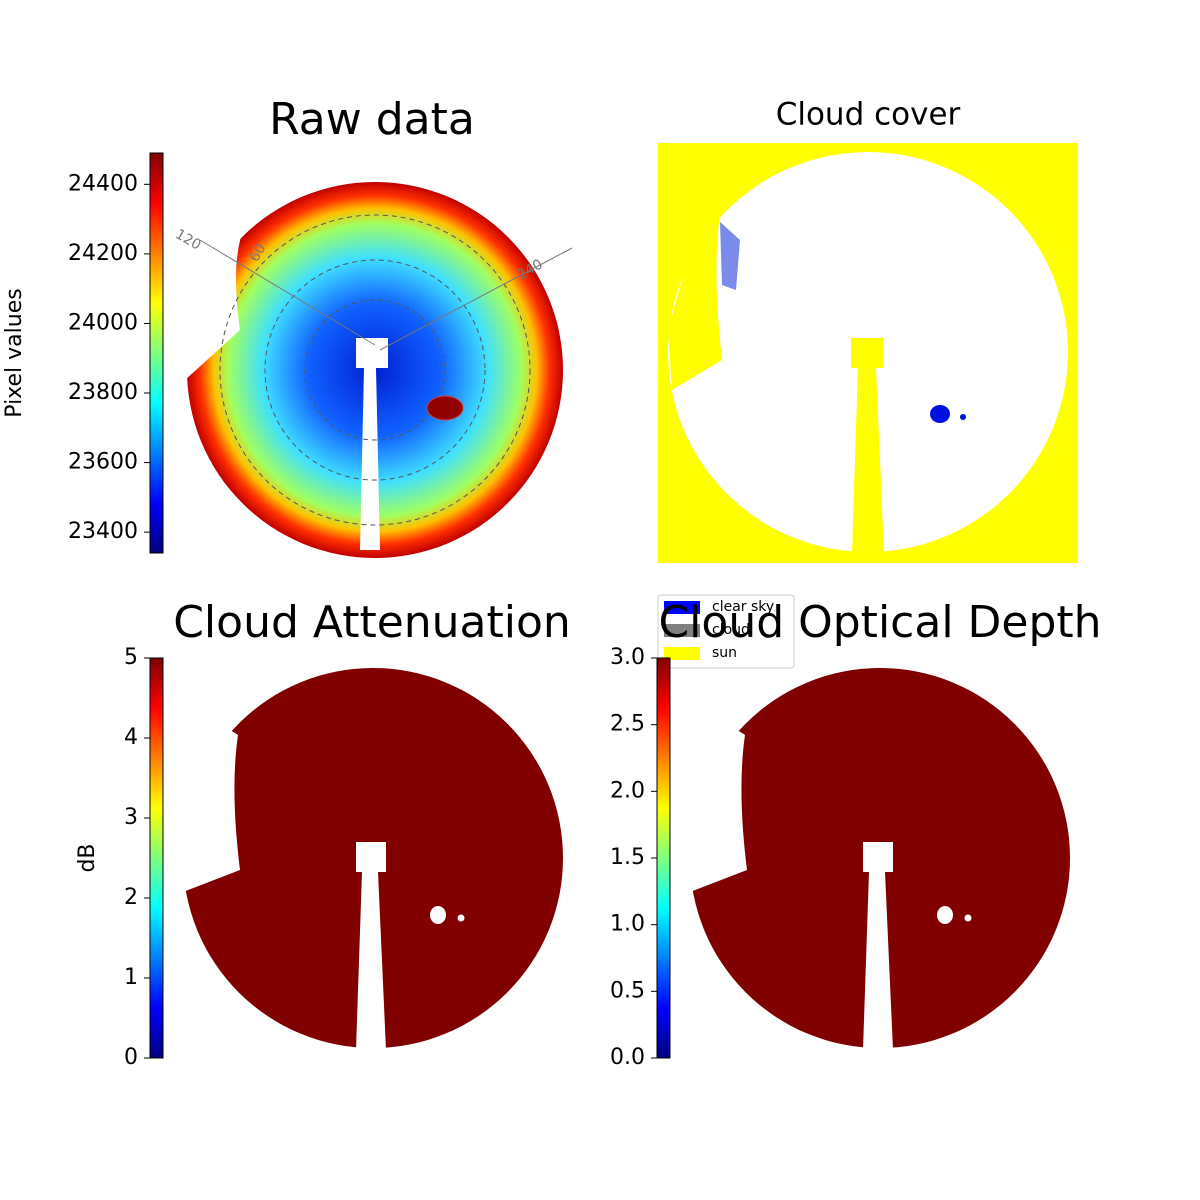 The image size is (1200, 1200). I want to click on optical-depth-image, so click(877, 859).